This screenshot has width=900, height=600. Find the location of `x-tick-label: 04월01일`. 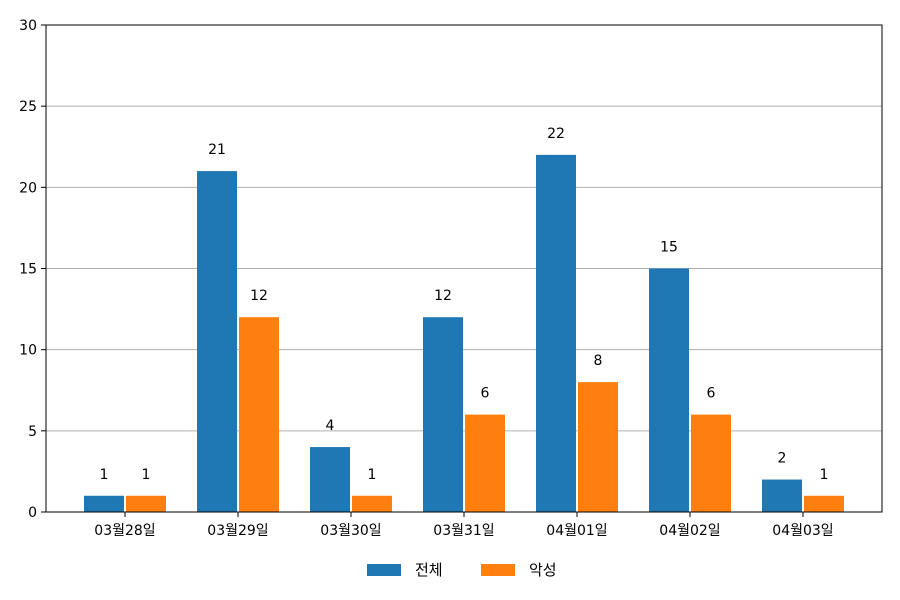

x-tick-label: 04월01일 is located at coordinates (576, 531).